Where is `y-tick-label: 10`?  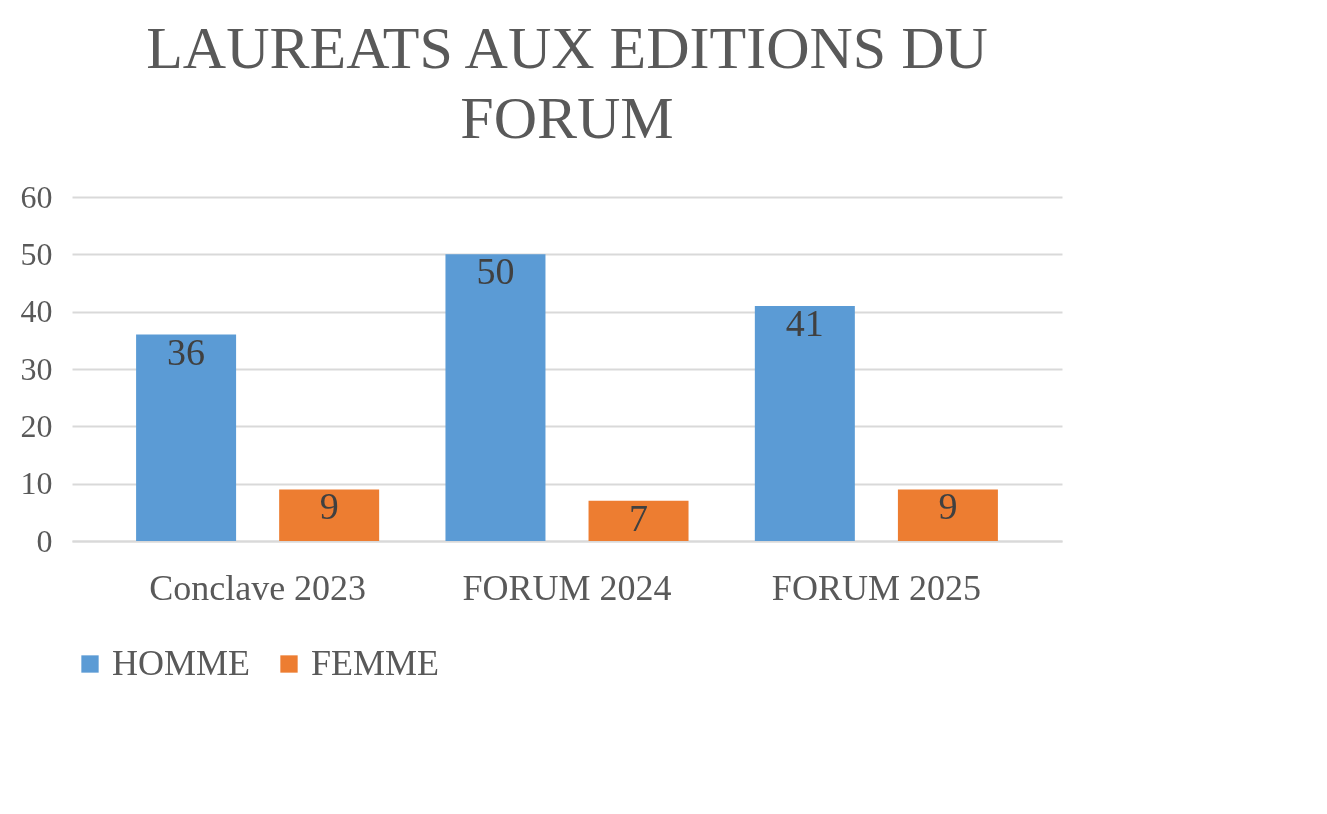
y-tick-label: 10 is located at coordinates (36, 483).